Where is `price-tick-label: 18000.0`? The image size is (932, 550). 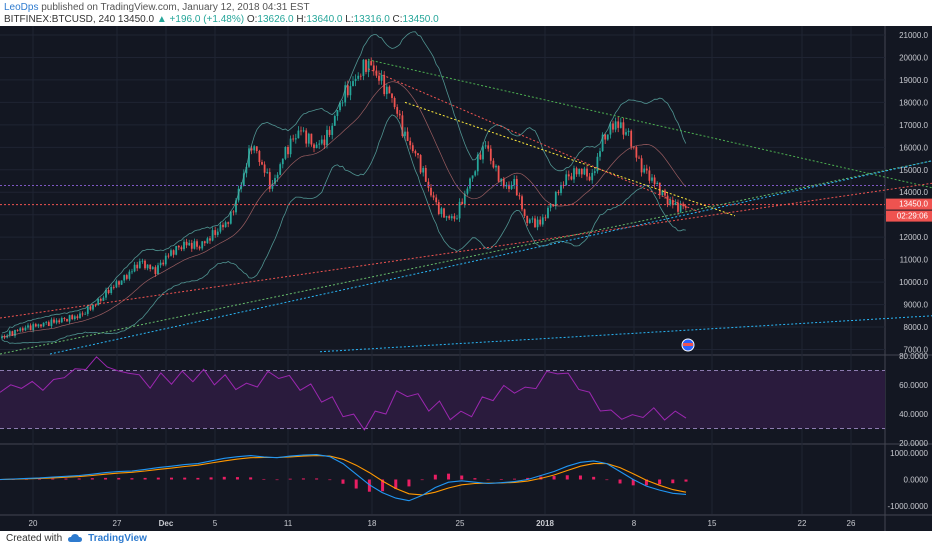 price-tick-label: 18000.0 is located at coordinates (913, 102).